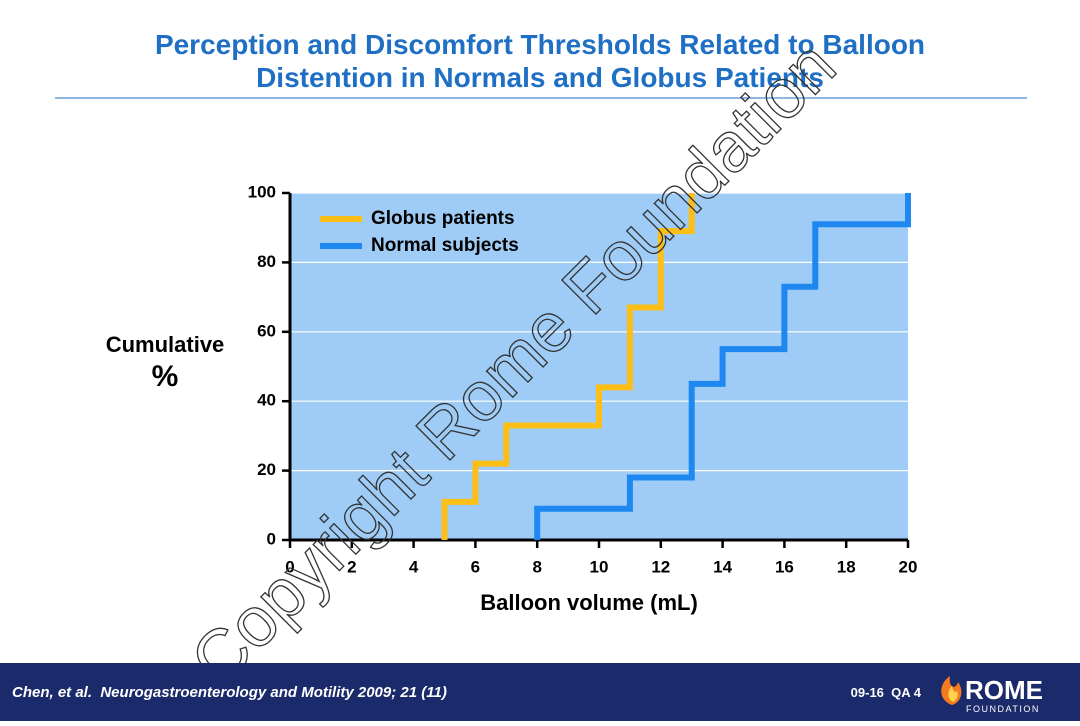 This screenshot has width=1080, height=726. I want to click on x-tick-label: 12, so click(660, 566).